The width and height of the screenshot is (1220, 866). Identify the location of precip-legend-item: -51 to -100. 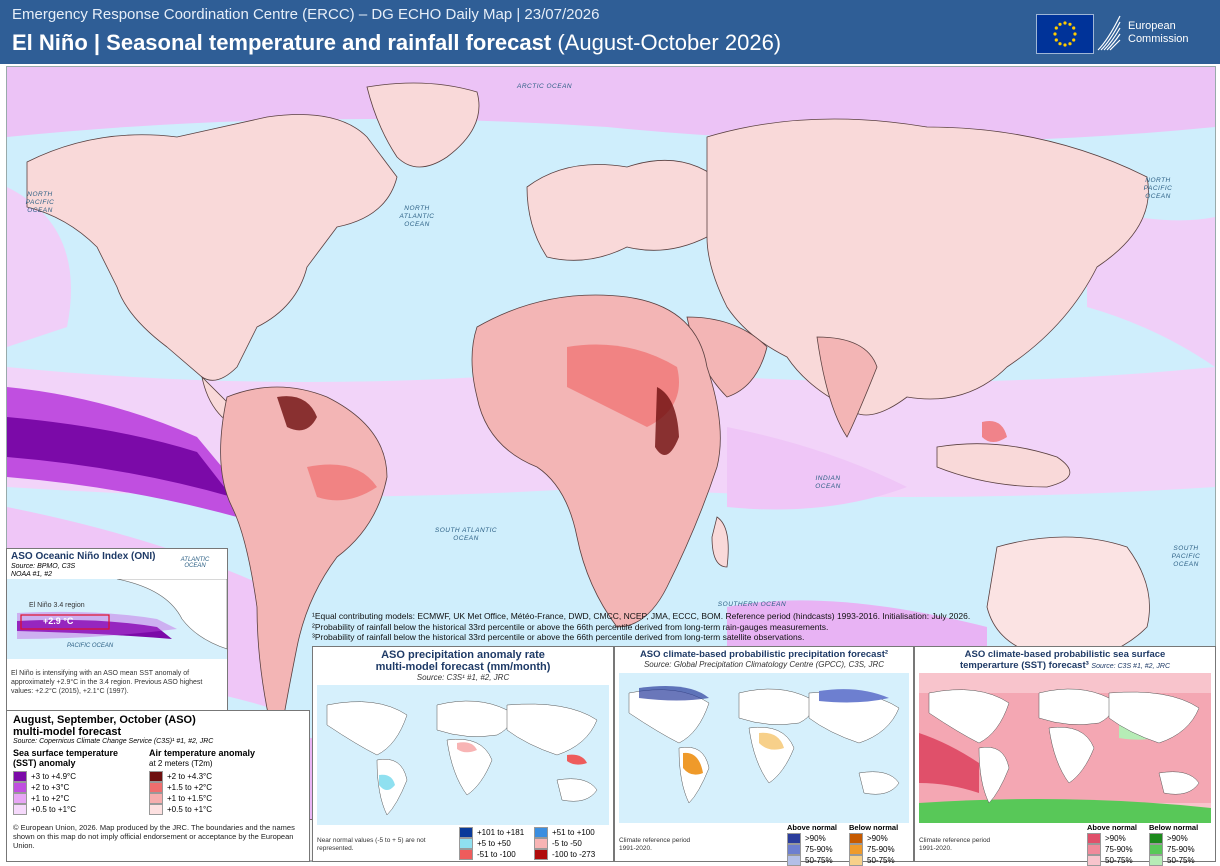
(496, 854).